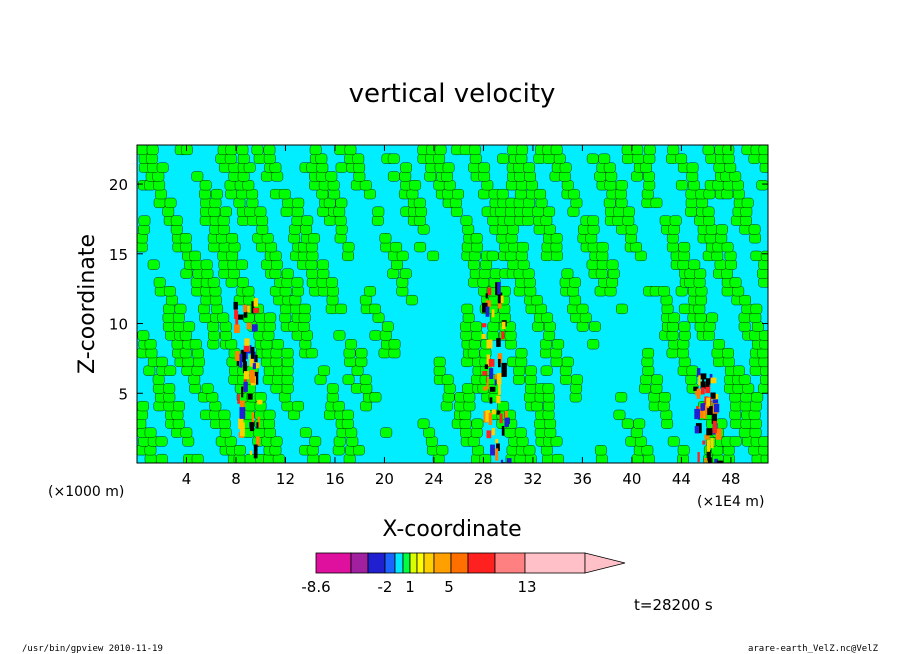  I want to click on colorbar-label: -8.6, so click(315, 587).